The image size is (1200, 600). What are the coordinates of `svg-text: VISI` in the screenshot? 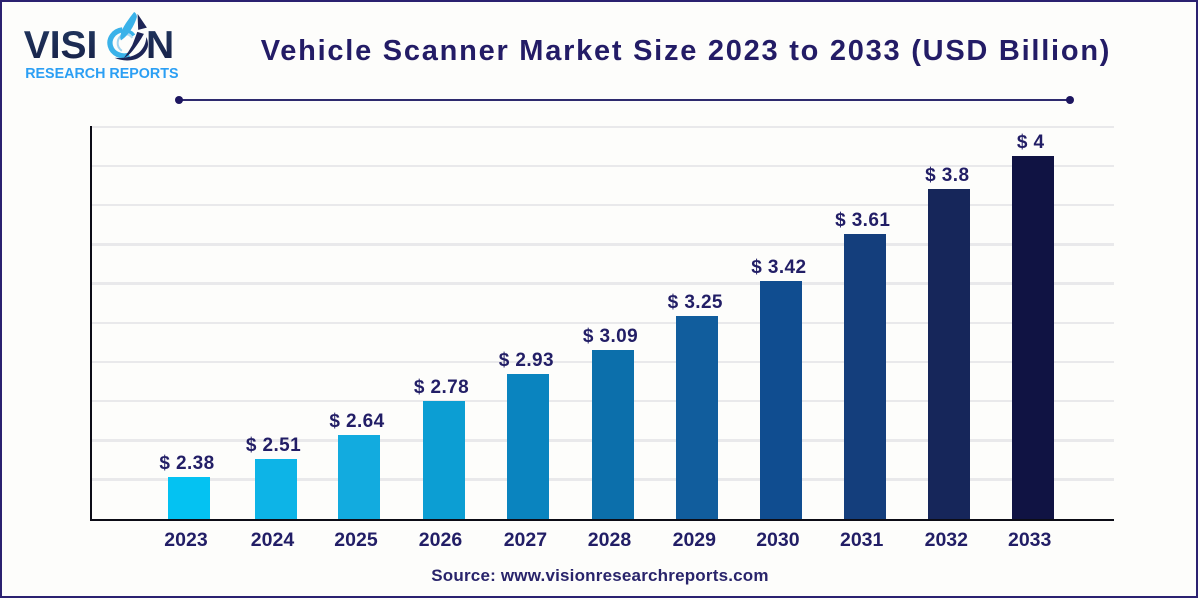 It's located at (61, 45).